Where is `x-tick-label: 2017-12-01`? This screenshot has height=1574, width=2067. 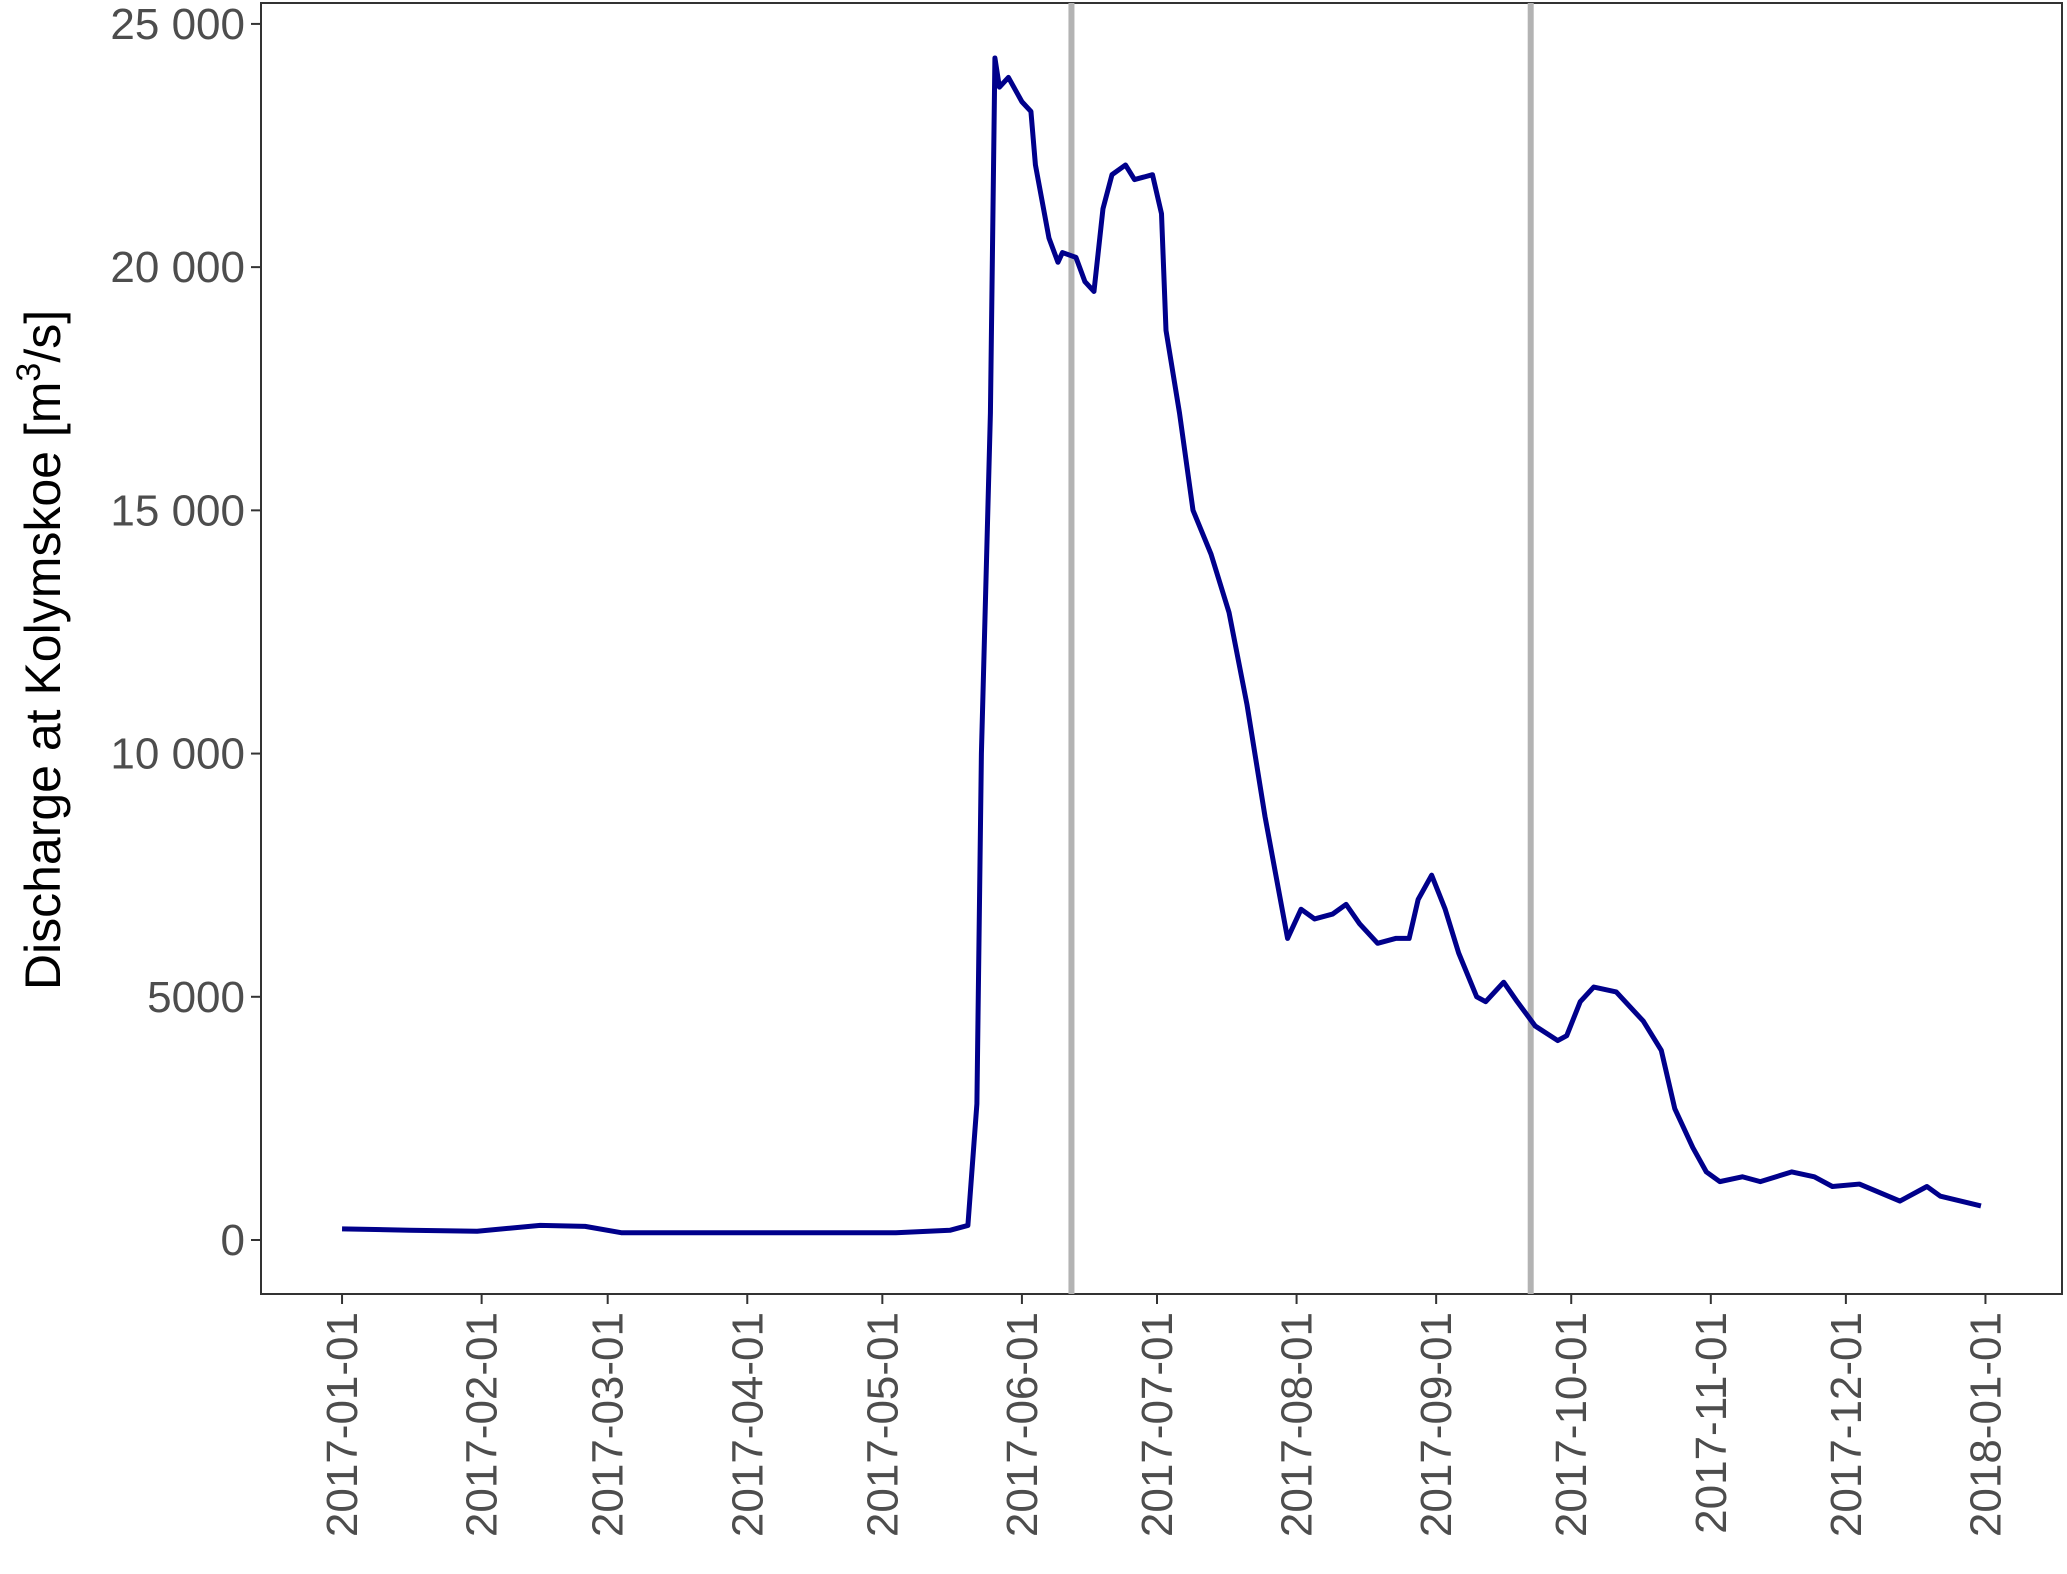
x-tick-label: 2017-12-01 is located at coordinates (1846, 1424).